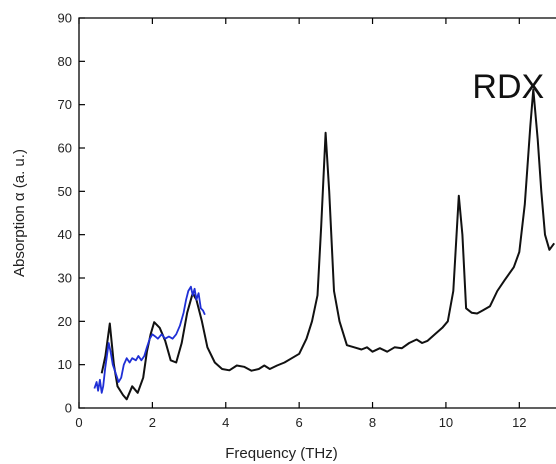 The image size is (556, 464). Describe the element at coordinates (225, 422) in the screenshot. I see `x-tick-label: 4` at that location.